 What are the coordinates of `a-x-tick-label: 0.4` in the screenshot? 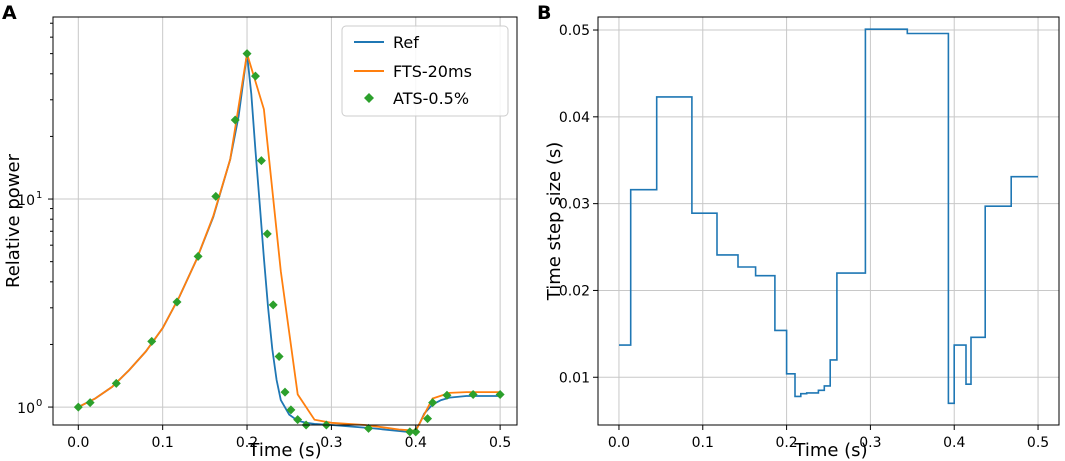 It's located at (416, 443).